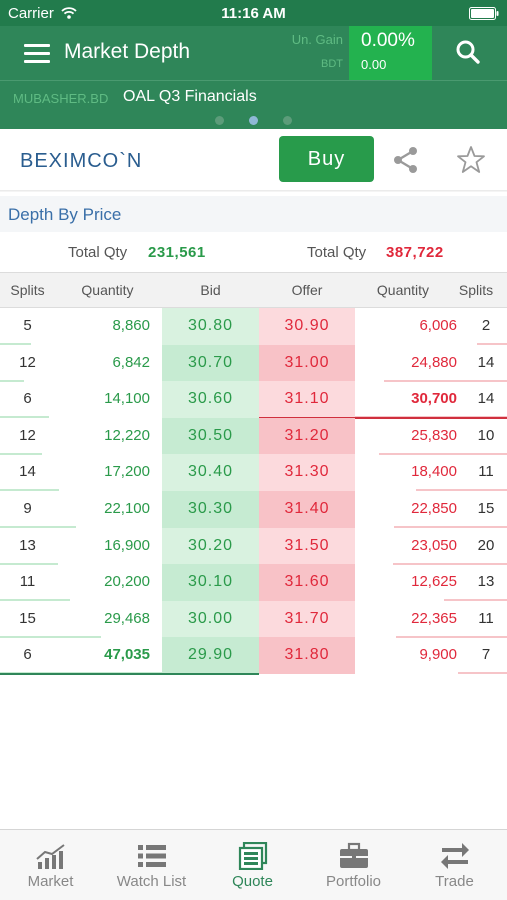 The width and height of the screenshot is (507, 900). I want to click on offer-peak-underline, so click(383, 418).